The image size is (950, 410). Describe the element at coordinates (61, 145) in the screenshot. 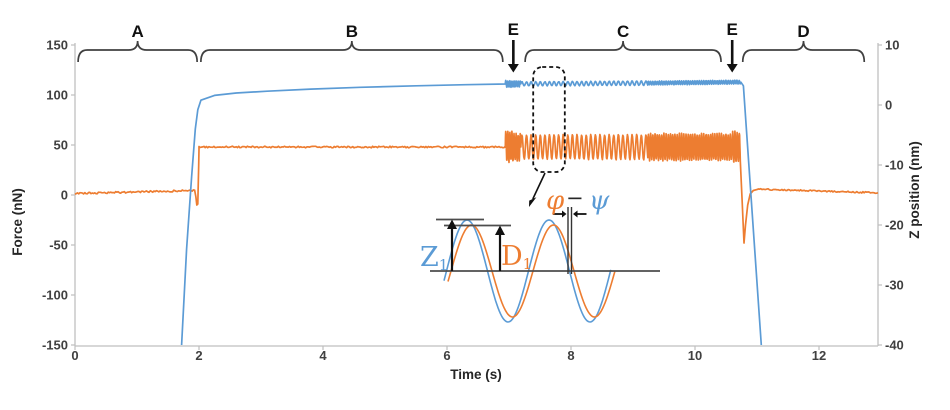

I see `y-left-tick-label: 50` at that location.